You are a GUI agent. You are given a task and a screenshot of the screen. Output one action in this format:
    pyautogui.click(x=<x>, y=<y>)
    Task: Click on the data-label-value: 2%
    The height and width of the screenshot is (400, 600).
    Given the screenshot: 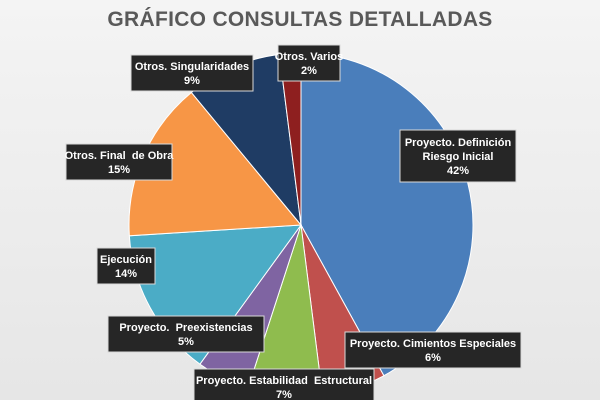 What is the action you would take?
    pyautogui.click(x=309, y=71)
    